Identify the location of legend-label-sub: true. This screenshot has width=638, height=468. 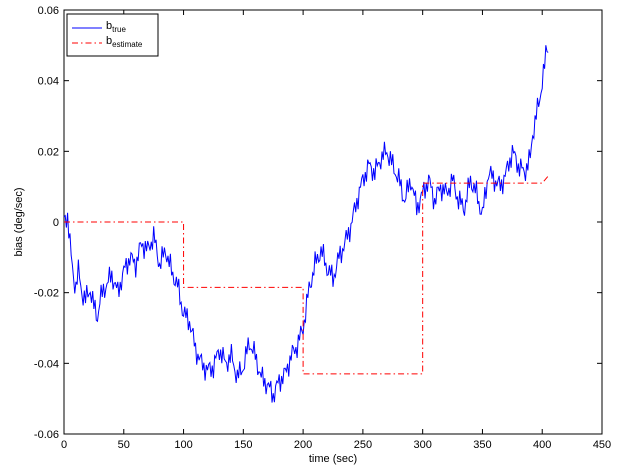
(119, 29).